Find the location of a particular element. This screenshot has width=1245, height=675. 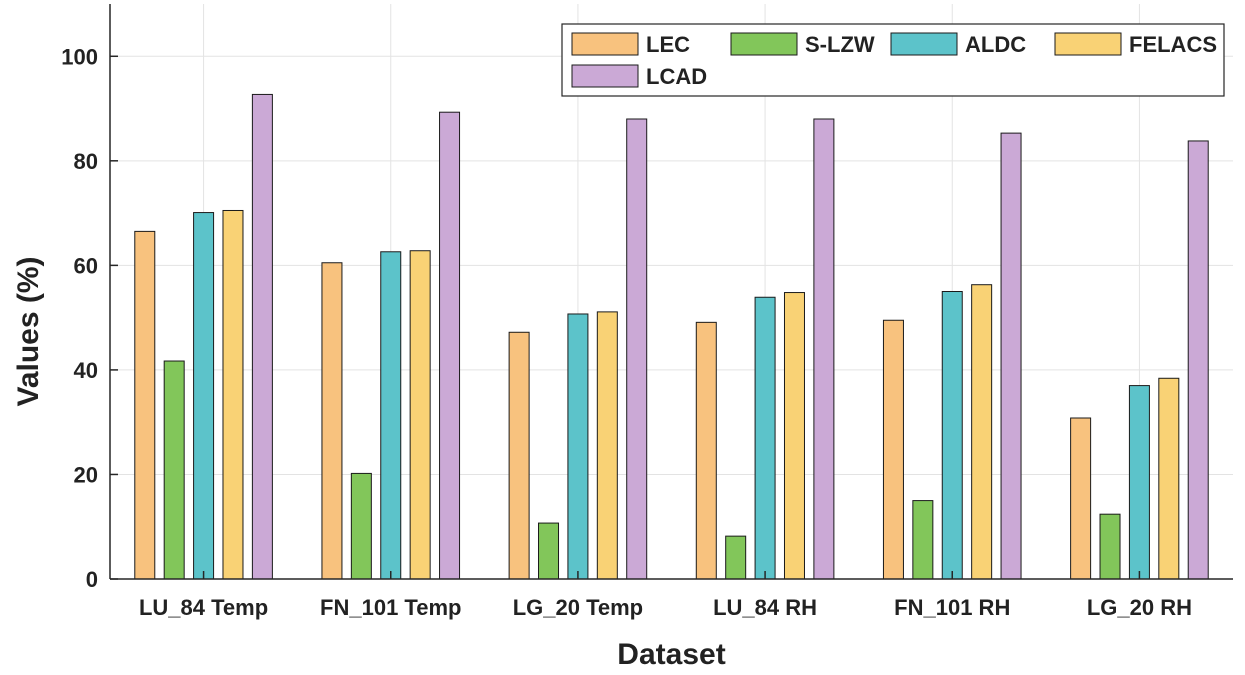

legend-swatch-s-lzw is located at coordinates (764, 44).